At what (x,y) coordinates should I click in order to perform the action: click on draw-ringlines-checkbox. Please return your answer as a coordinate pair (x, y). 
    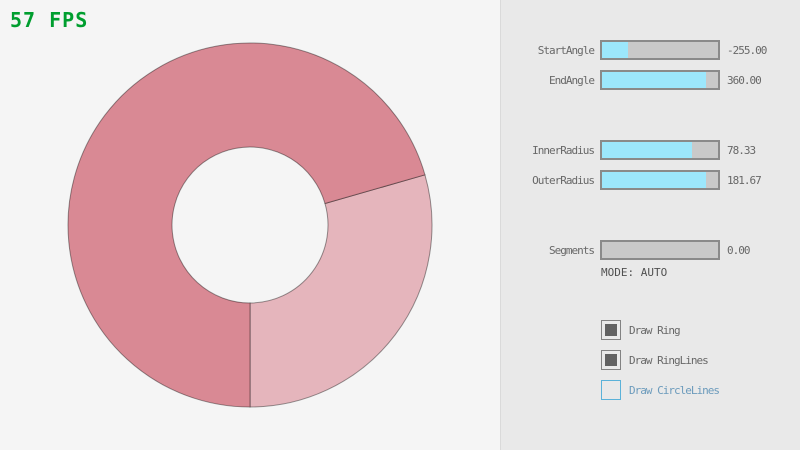
    Looking at the image, I should click on (611, 360).